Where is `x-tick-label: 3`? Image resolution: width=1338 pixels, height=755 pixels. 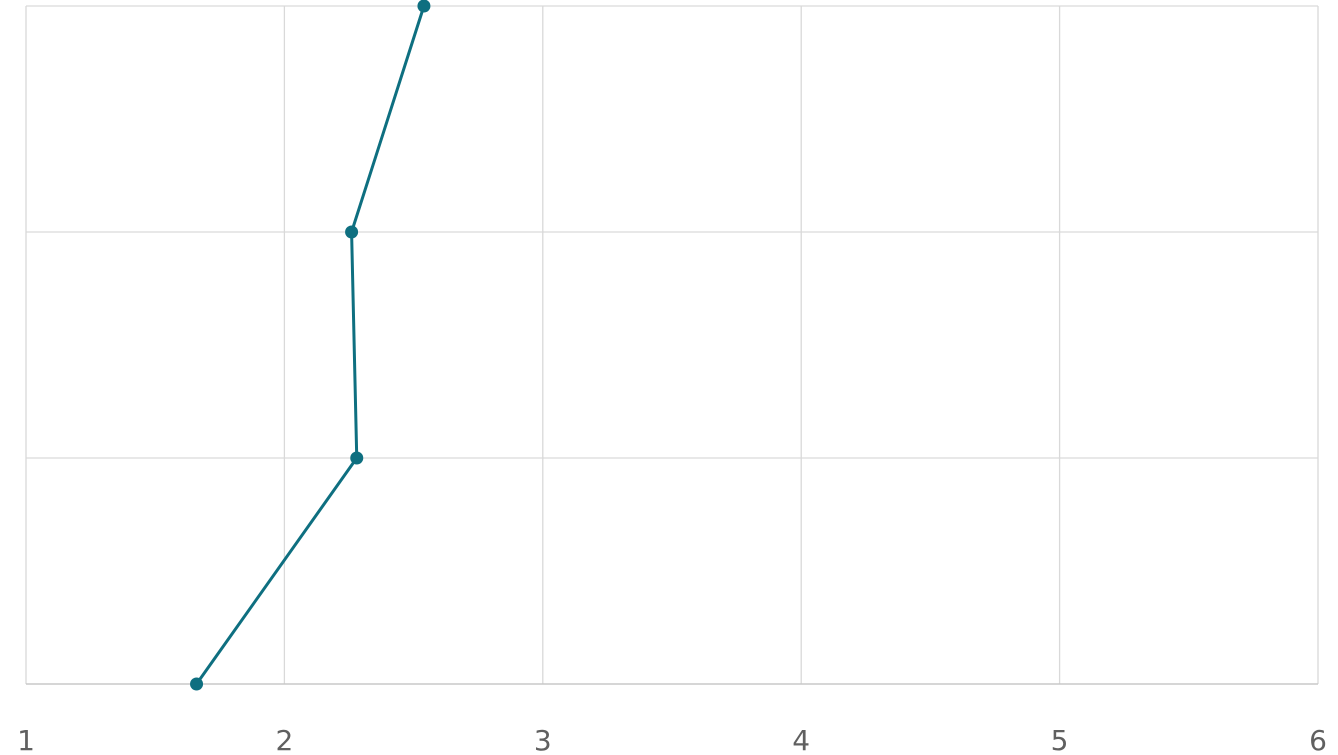
x-tick-label: 3 is located at coordinates (543, 739).